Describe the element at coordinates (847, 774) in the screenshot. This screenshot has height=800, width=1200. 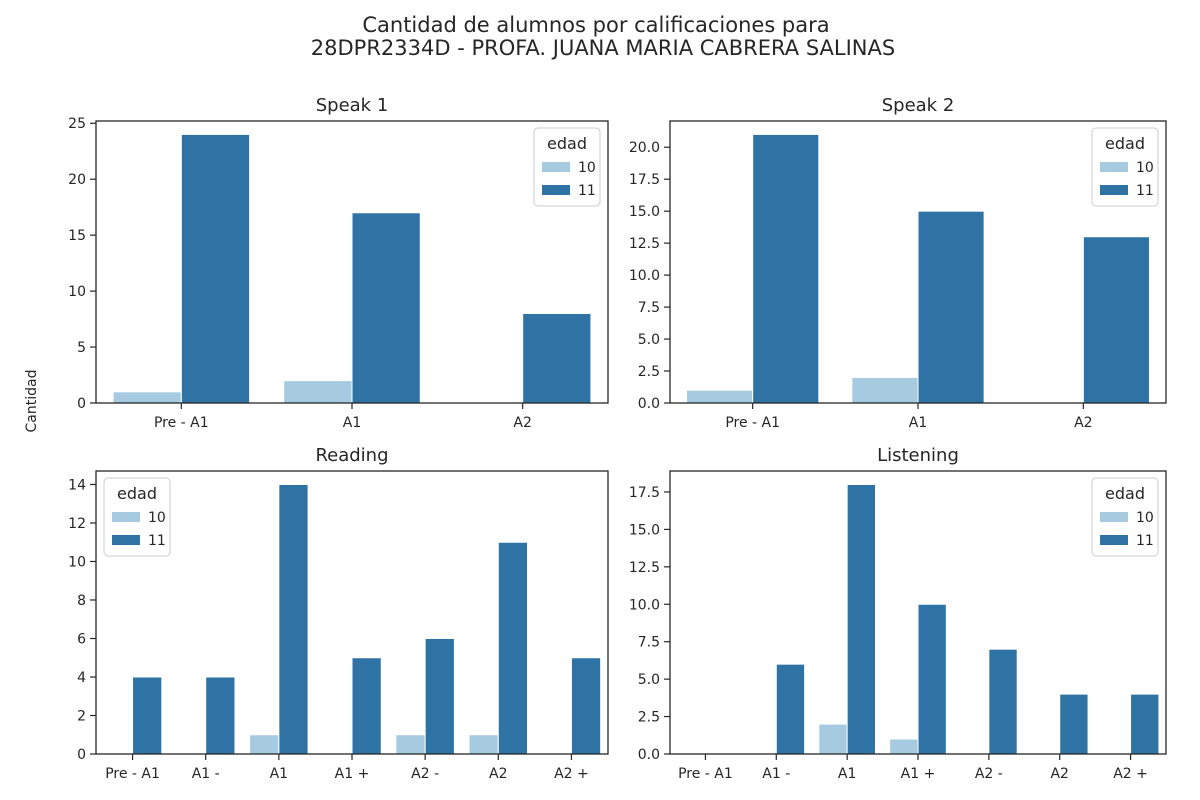
I see `x-tick-label-listening-a1: A1` at that location.